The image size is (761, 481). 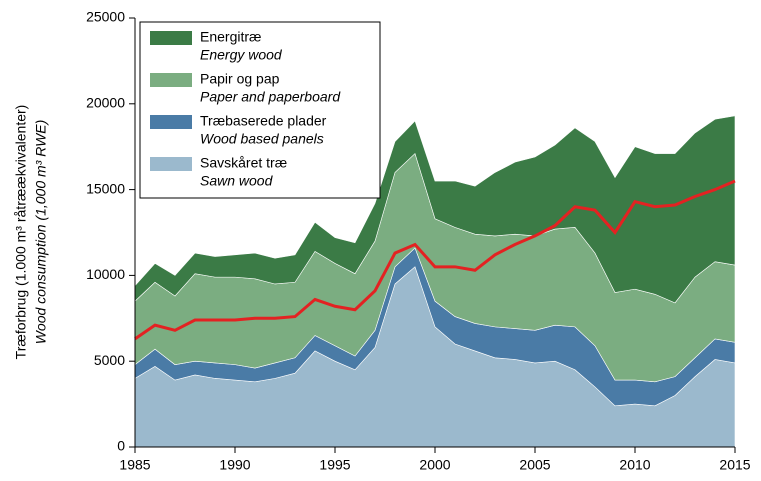 What do you see at coordinates (534, 465) in the screenshot?
I see `x-tick-label: 2005` at bounding box center [534, 465].